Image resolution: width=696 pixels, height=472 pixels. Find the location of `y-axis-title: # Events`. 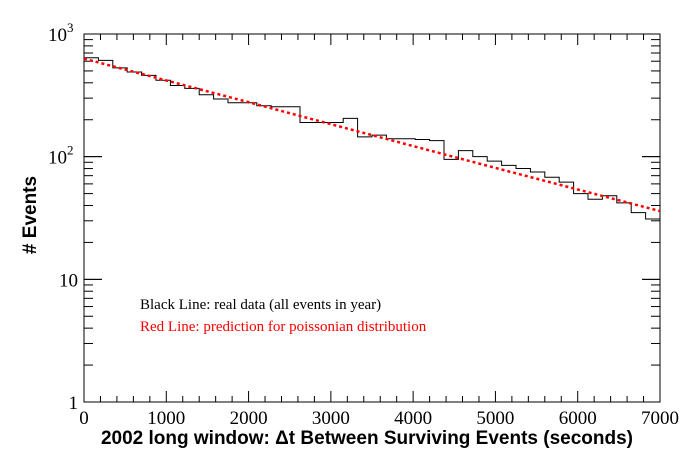

y-axis-title: # Events is located at coordinates (30, 215).